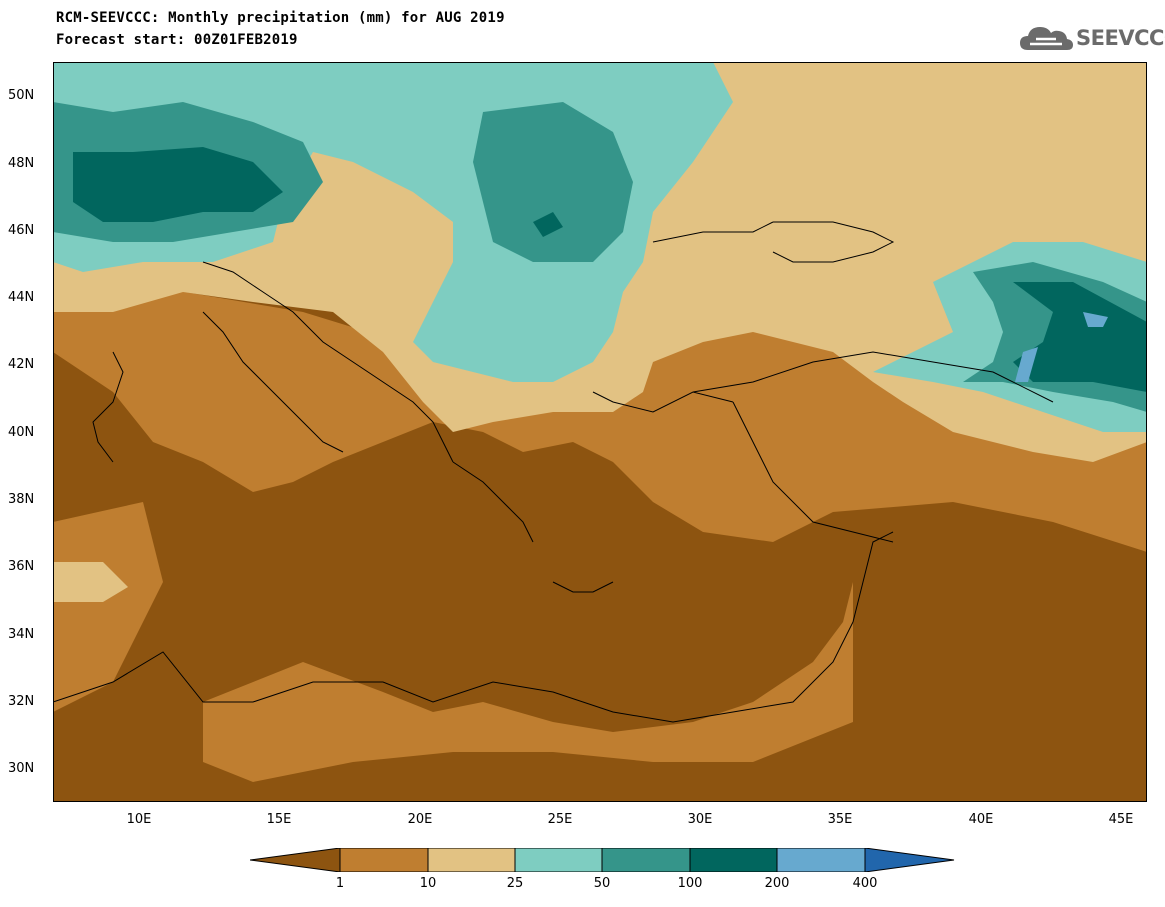 The height and width of the screenshot is (907, 1165). What do you see at coordinates (340, 883) in the screenshot?
I see `colorbar-label: 1` at bounding box center [340, 883].